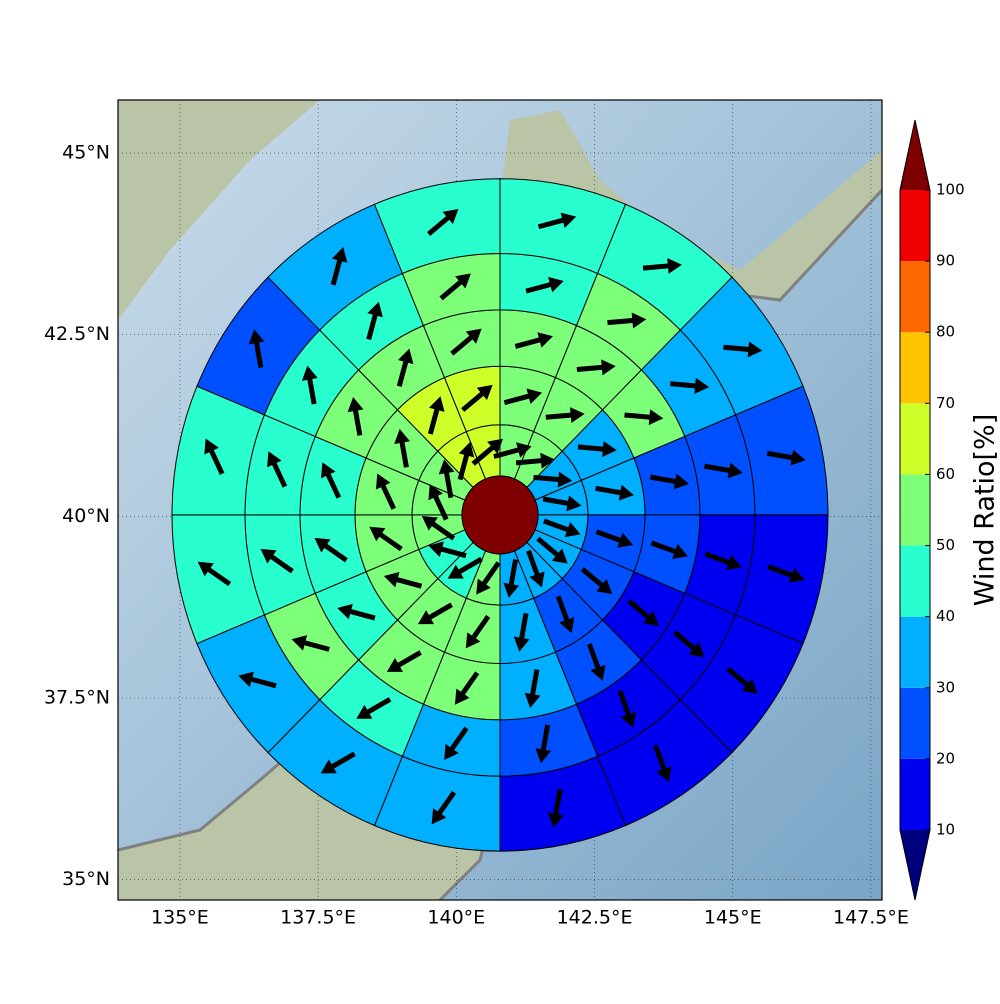  Describe the element at coordinates (77, 698) in the screenshot. I see `y-tick-label: 37.5°N` at that location.